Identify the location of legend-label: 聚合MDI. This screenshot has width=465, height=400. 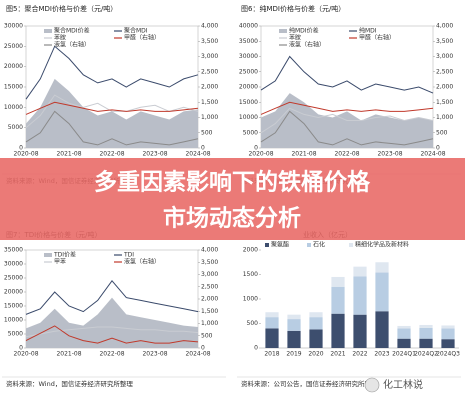
(136, 31).